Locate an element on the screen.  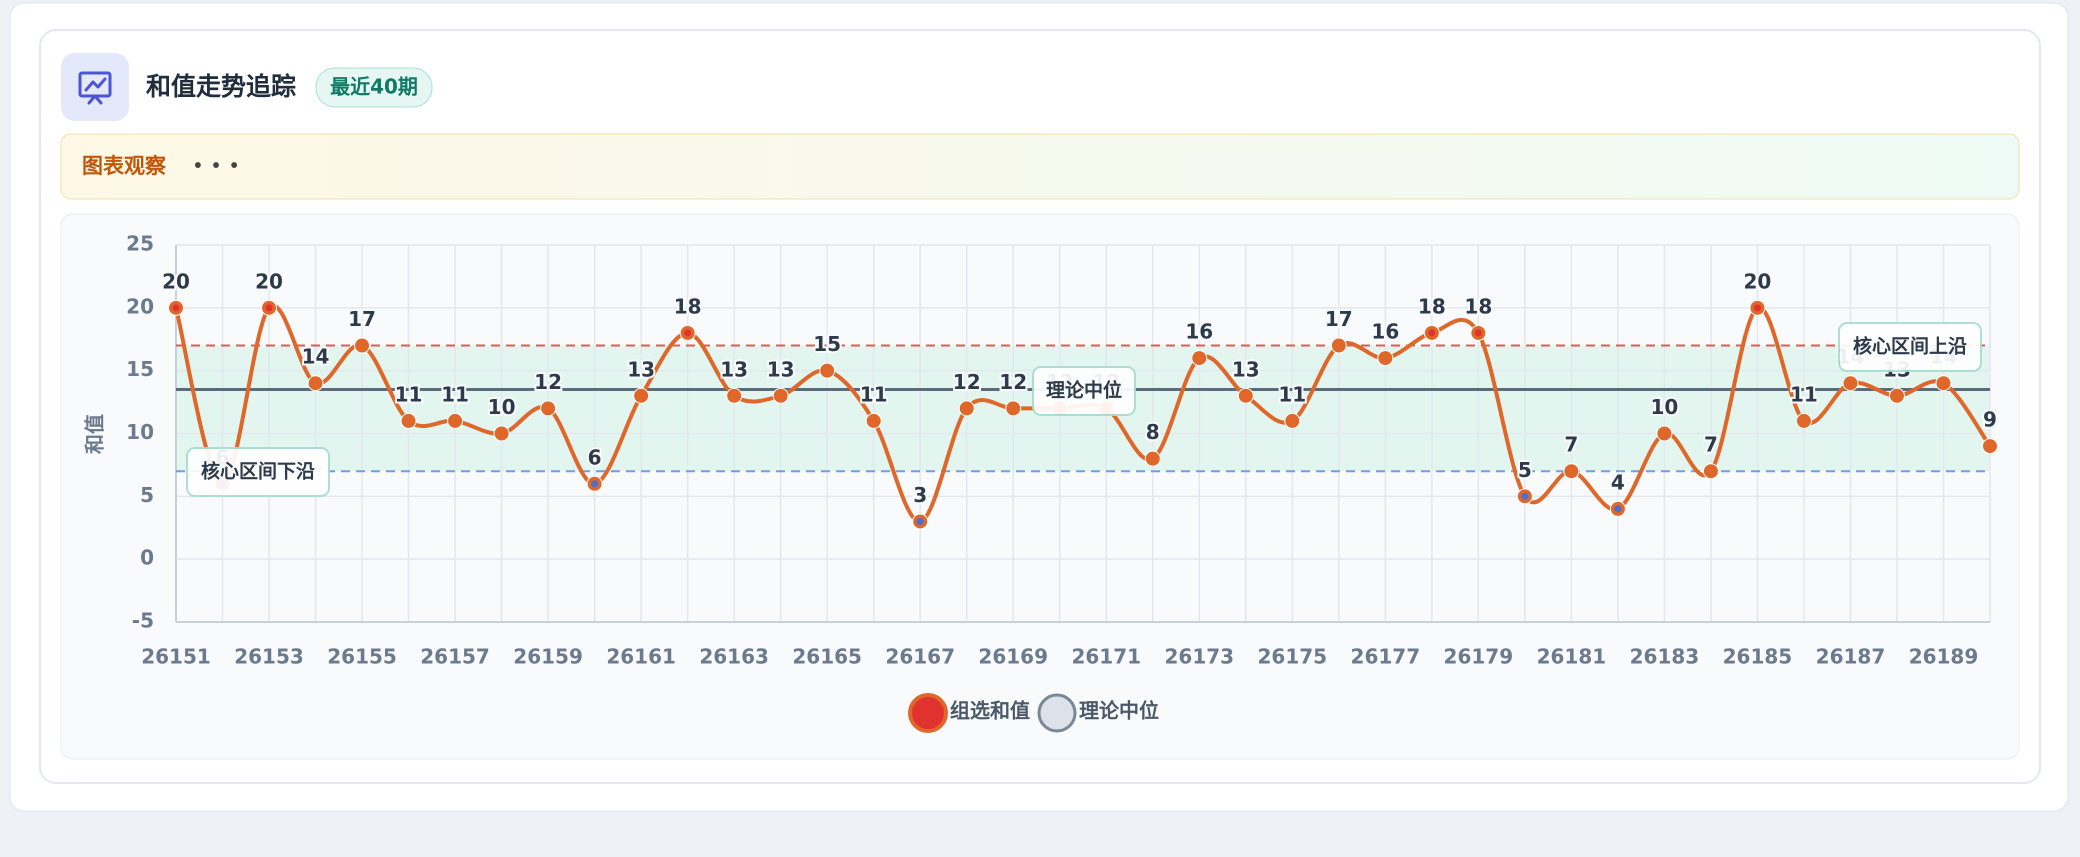
data-label: 6 is located at coordinates (595, 457).